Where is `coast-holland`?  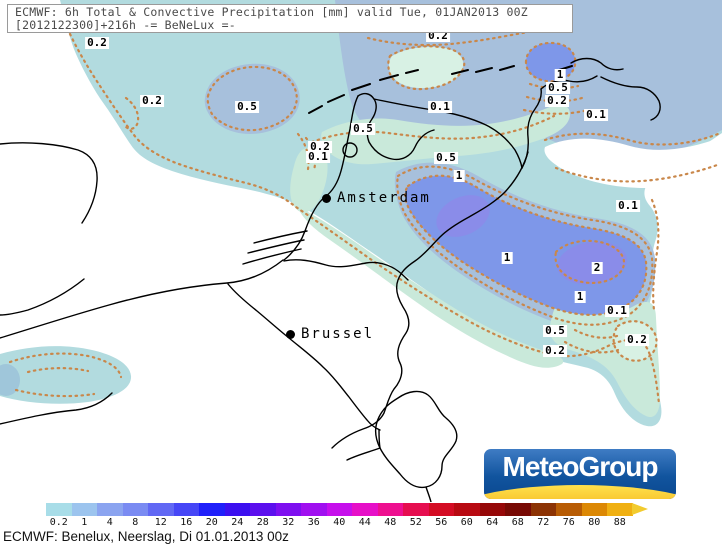 coast-holland is located at coordinates (321, 178).